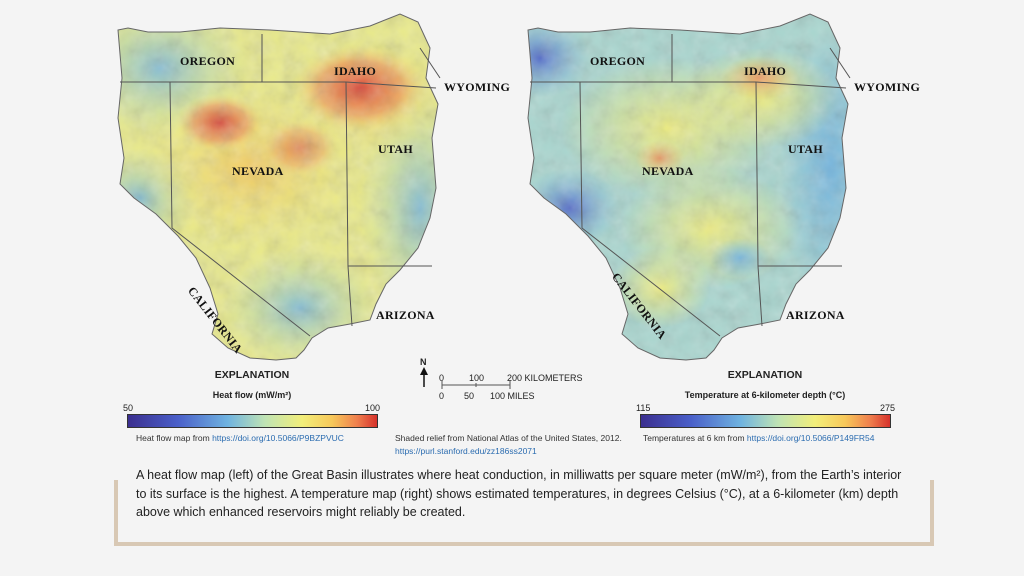 The height and width of the screenshot is (576, 1024). I want to click on legend-subtitle: Heat flow (mW/m²), so click(252, 395).